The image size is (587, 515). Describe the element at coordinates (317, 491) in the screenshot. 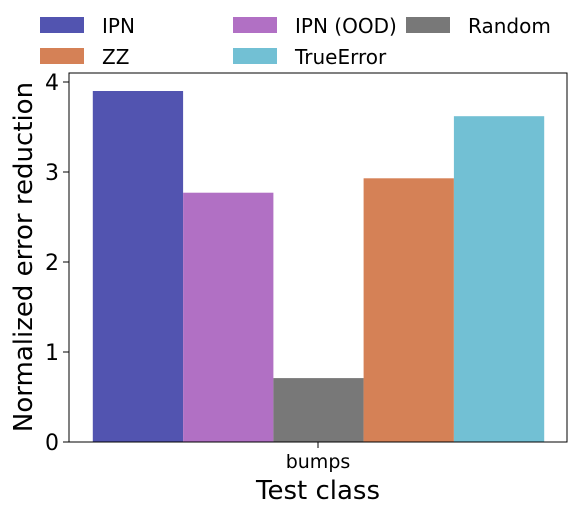

I see `x-axis-label: Test class` at that location.